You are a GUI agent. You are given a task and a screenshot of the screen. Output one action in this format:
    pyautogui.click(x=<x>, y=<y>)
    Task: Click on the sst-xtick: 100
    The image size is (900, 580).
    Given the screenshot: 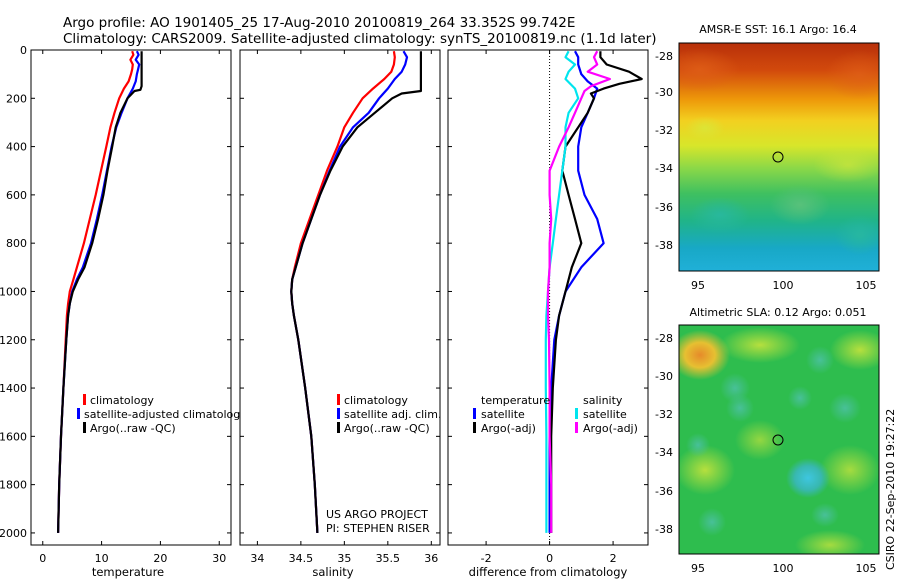 What is the action you would take?
    pyautogui.click(x=783, y=285)
    